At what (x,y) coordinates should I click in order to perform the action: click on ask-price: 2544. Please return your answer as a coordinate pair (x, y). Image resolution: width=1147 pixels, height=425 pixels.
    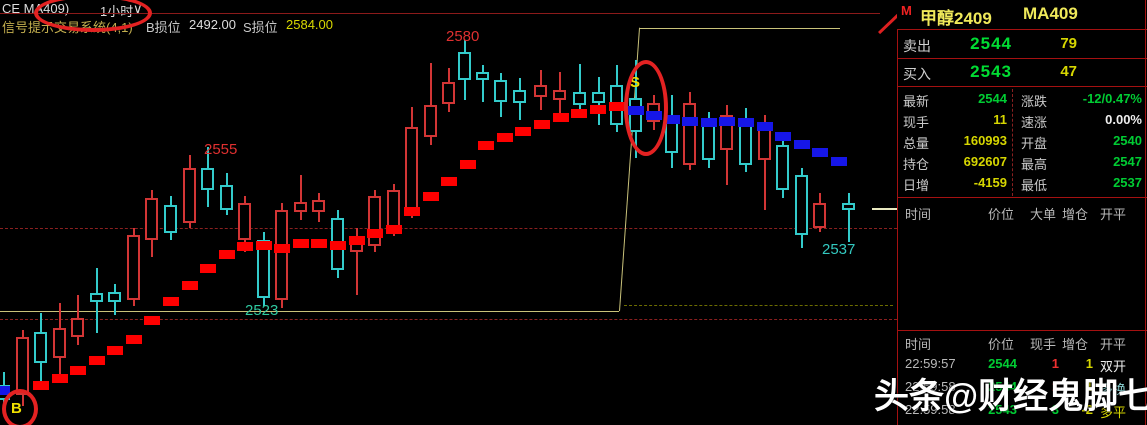
    Looking at the image, I should click on (991, 43).